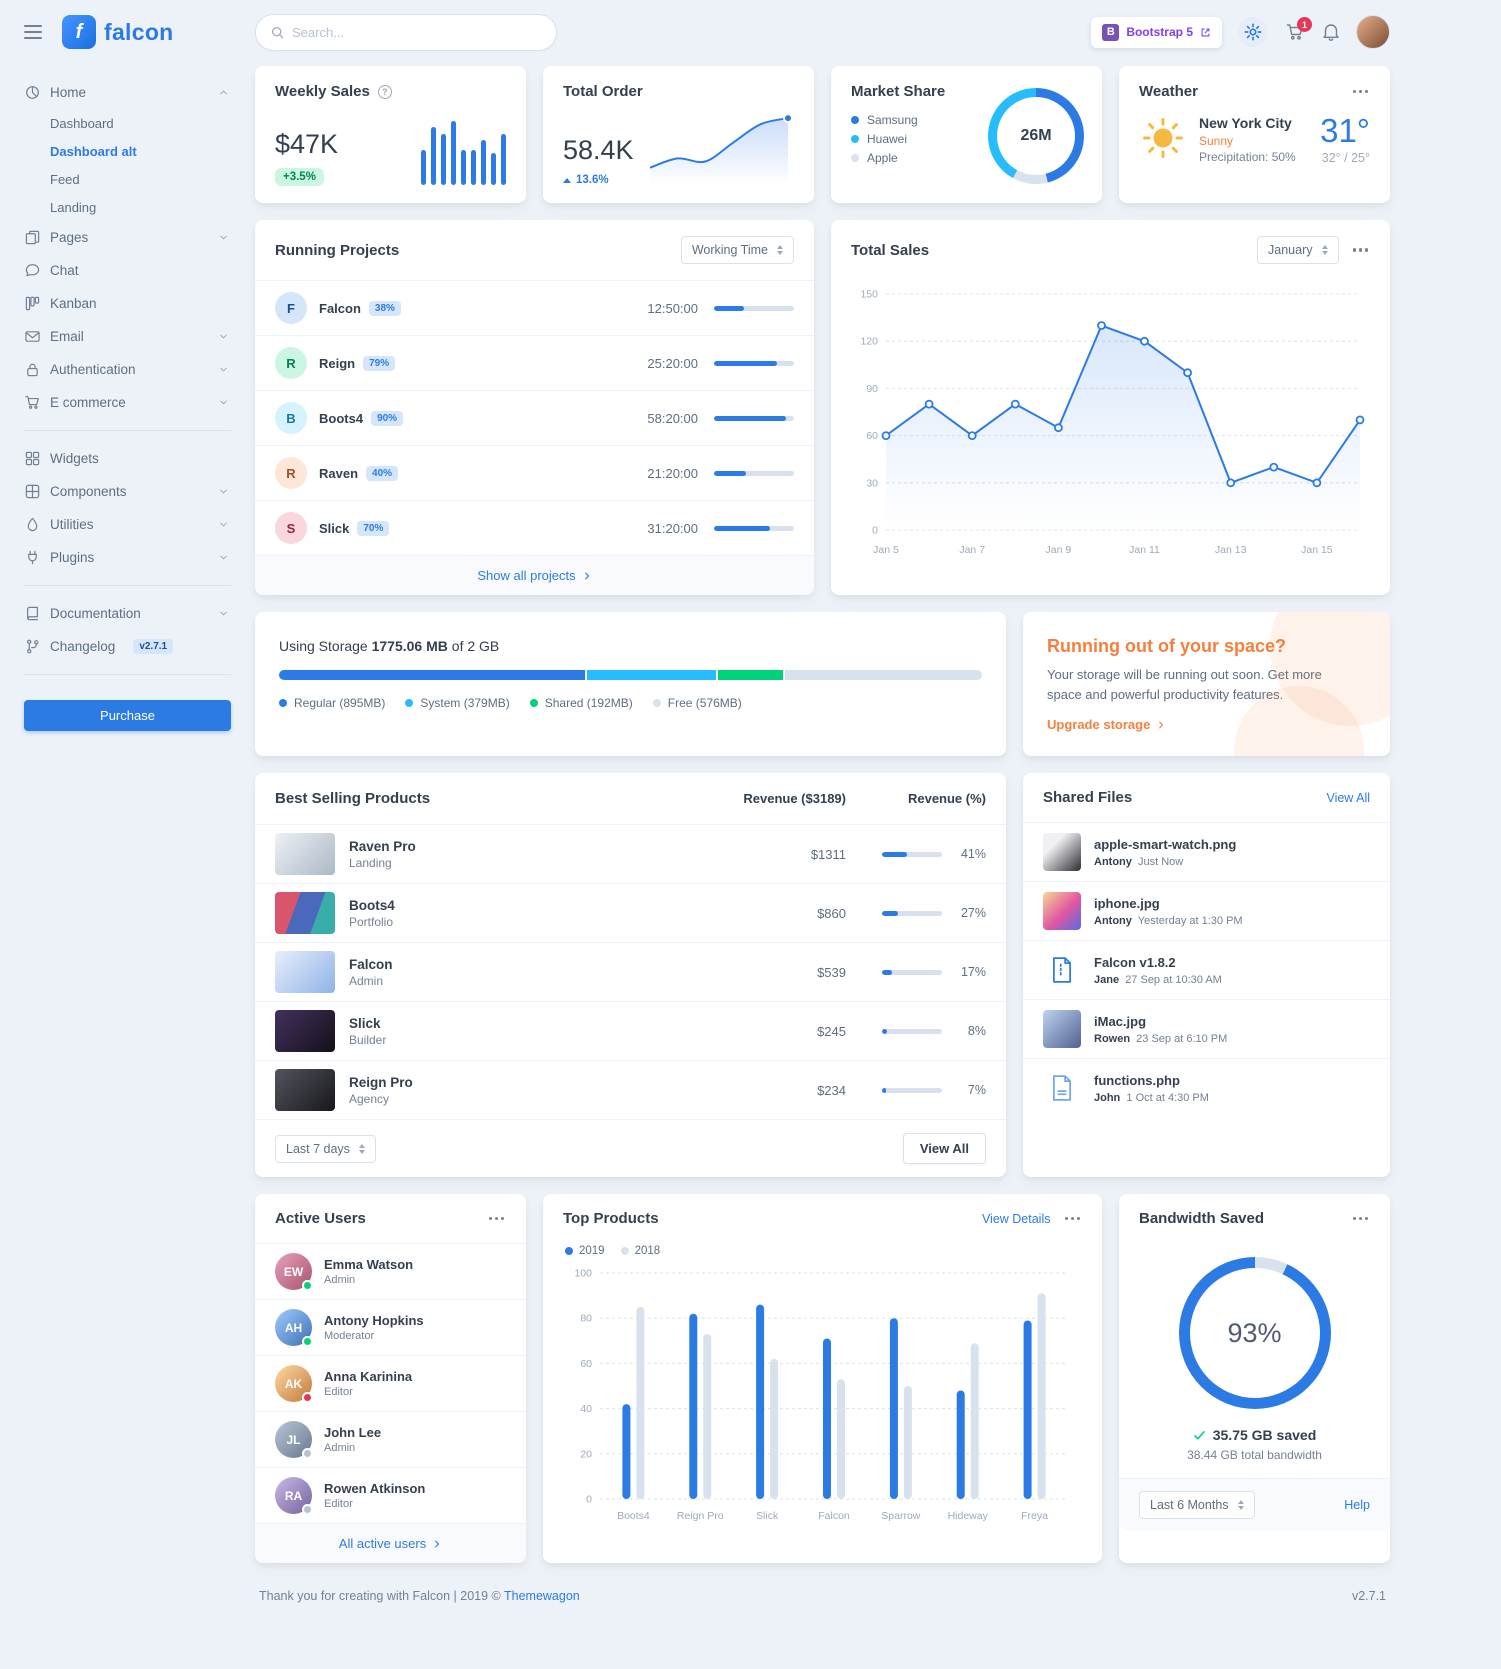 This screenshot has width=1501, height=1669. Describe the element at coordinates (371, 921) in the screenshot. I see `product-category-link: Portfolio` at that location.